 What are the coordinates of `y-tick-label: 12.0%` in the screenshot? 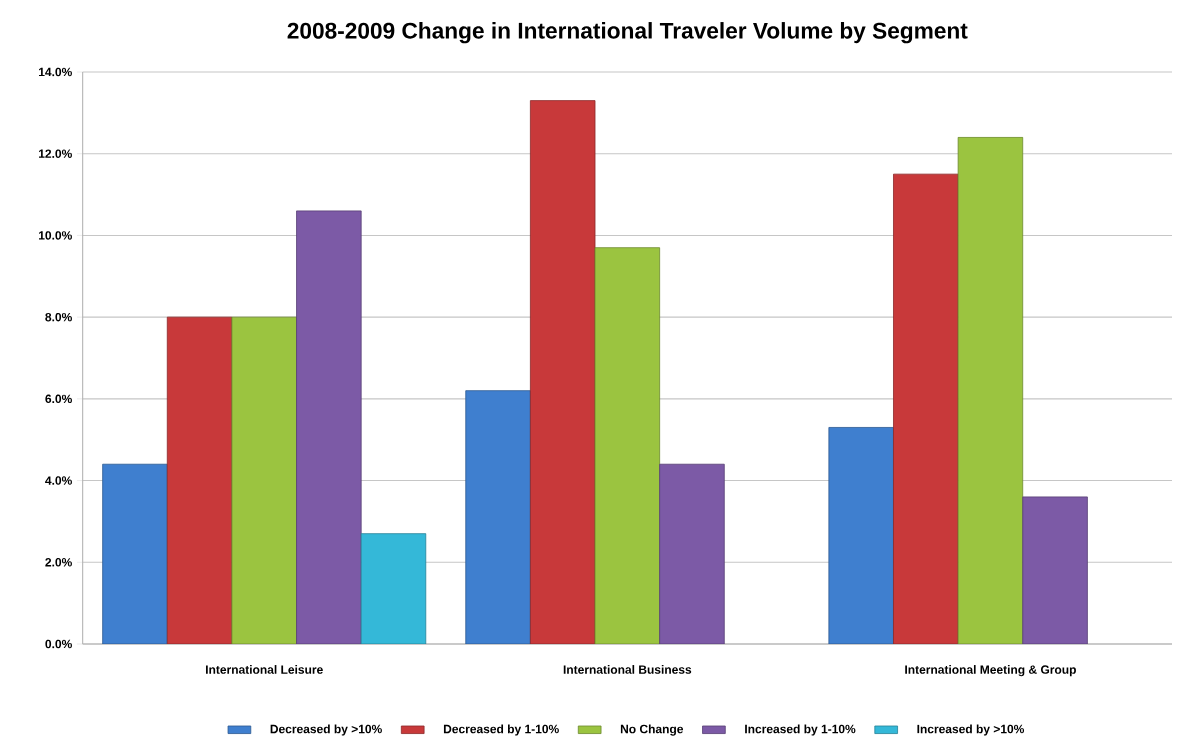 It's located at (55, 153).